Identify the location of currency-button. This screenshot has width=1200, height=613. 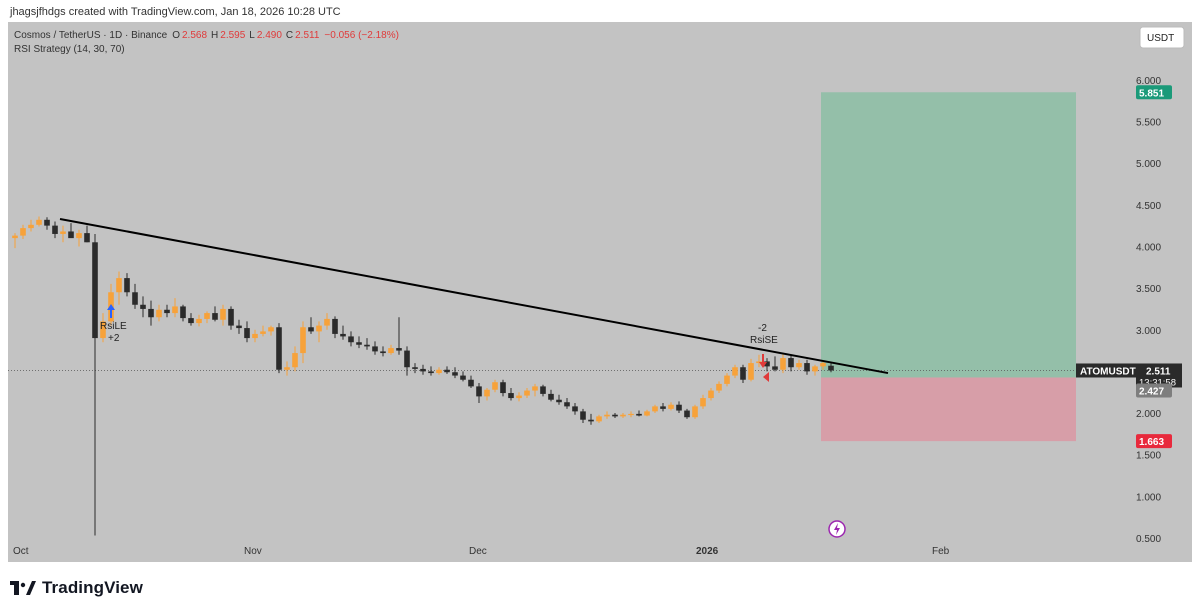
(1162, 37).